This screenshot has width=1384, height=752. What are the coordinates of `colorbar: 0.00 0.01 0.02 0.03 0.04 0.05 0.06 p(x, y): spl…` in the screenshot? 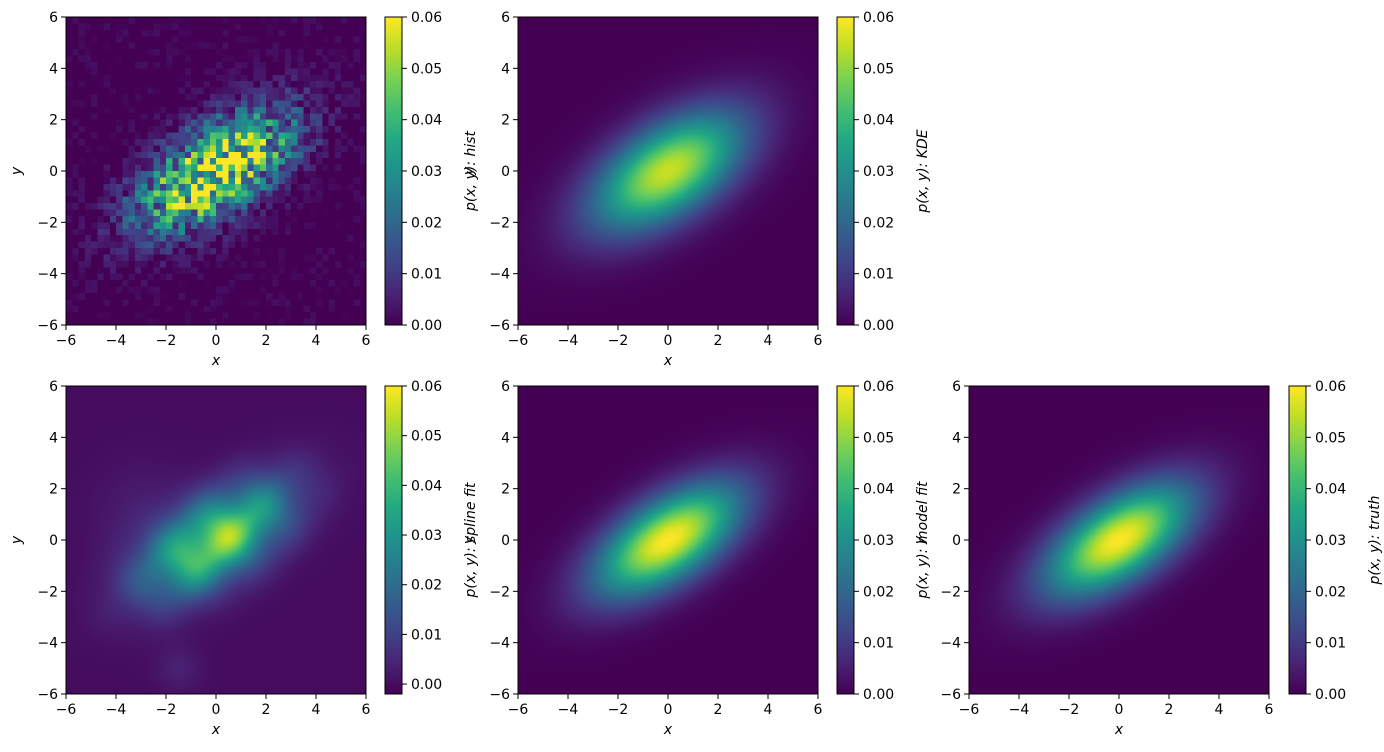 It's located at (431, 537).